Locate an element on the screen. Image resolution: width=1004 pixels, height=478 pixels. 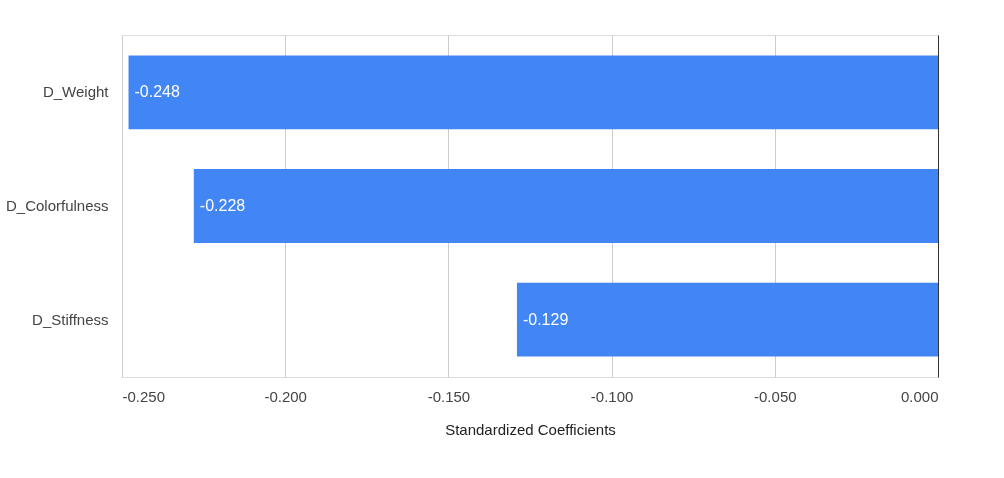
y-tick-label: D_Weight is located at coordinates (76, 92).